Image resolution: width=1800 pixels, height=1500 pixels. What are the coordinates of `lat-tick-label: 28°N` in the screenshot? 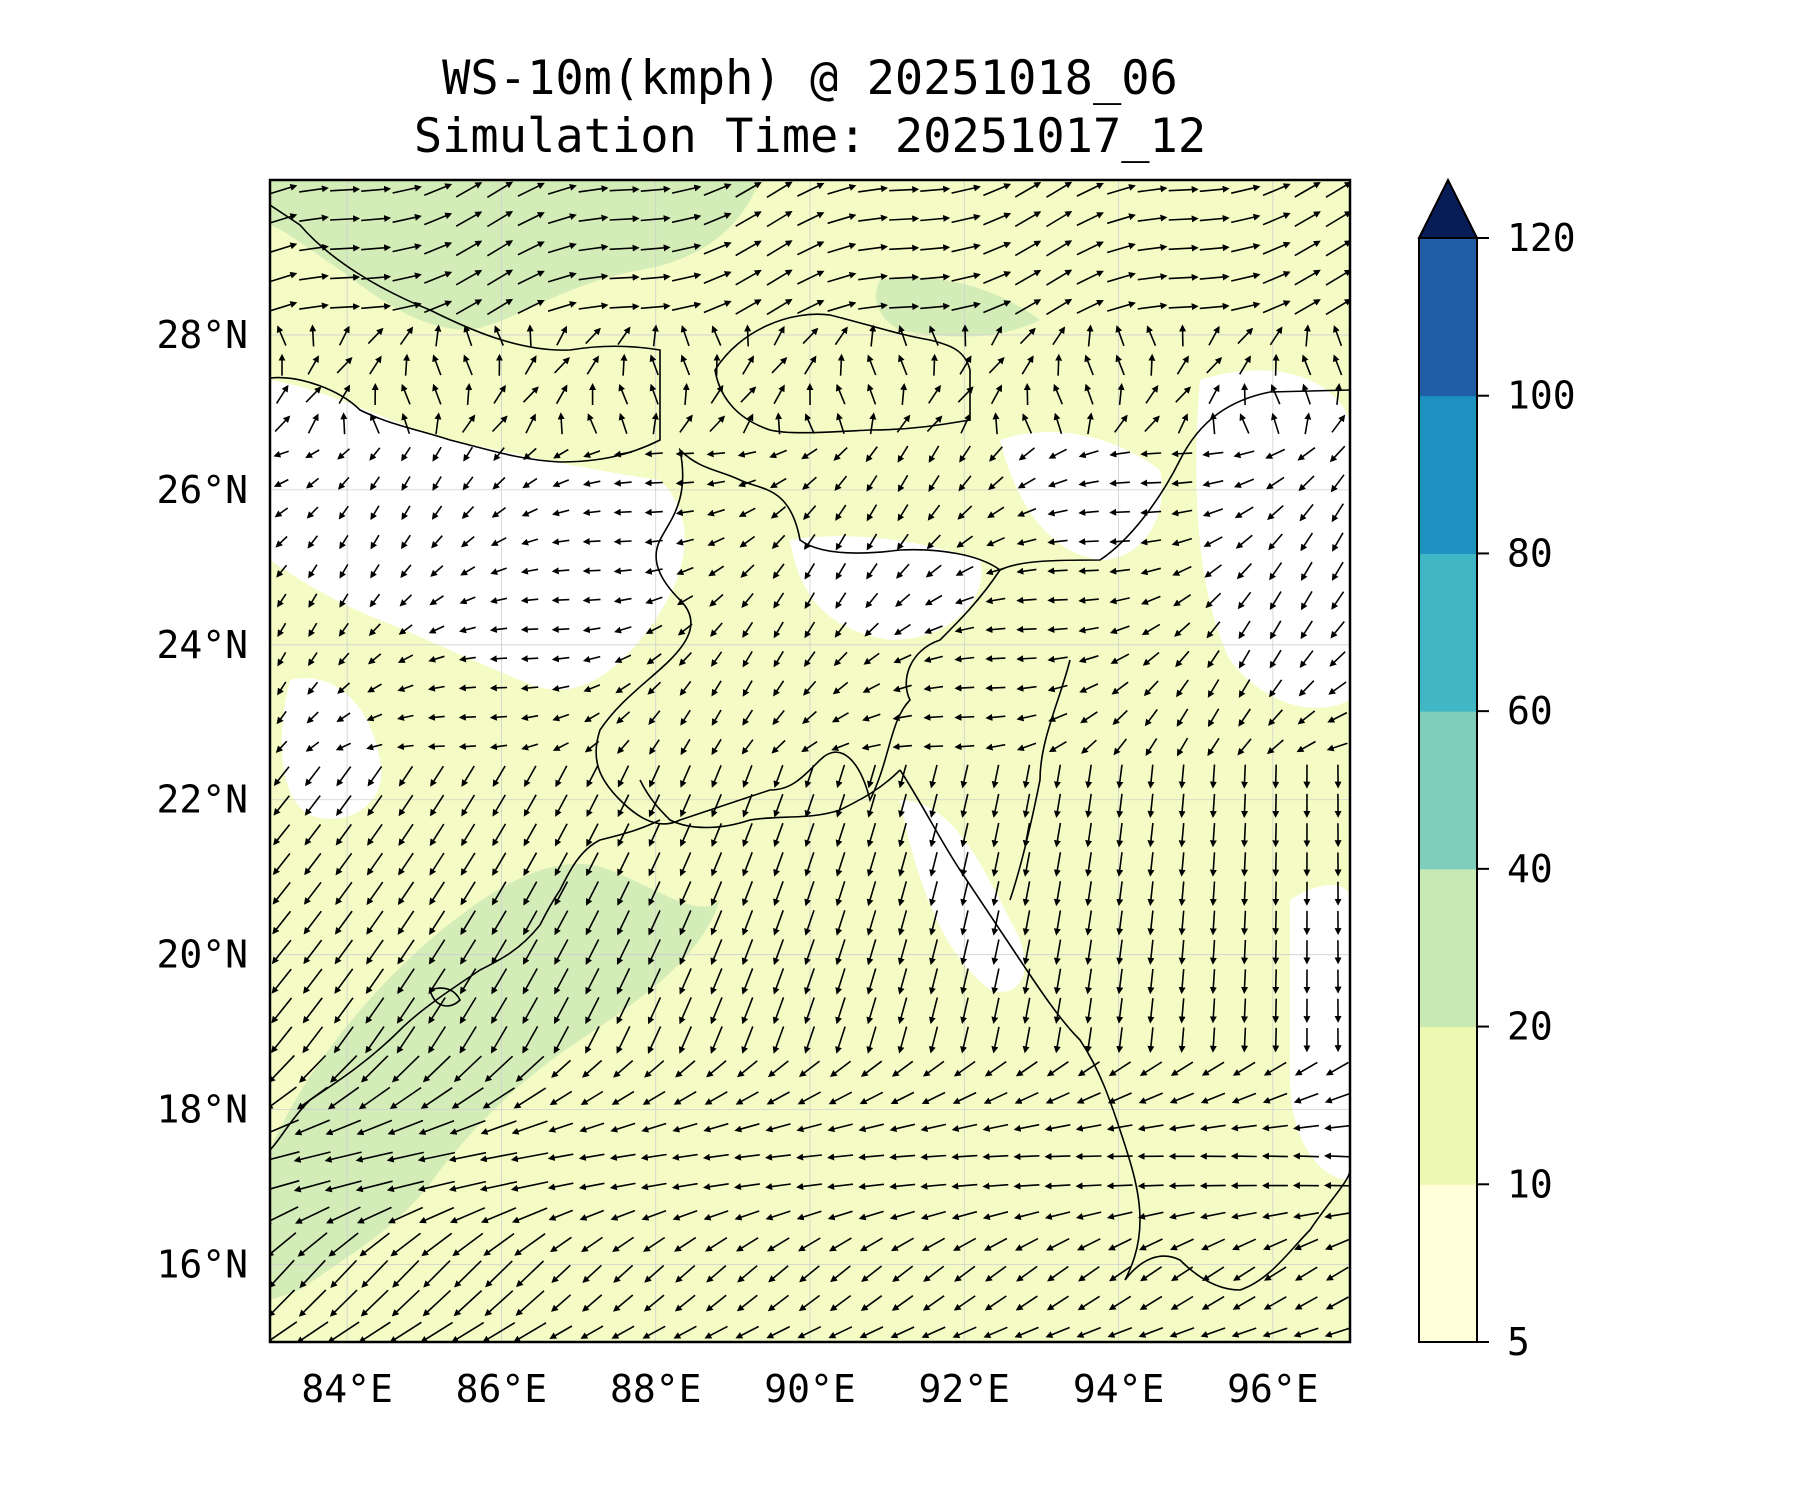 It's located at (202, 335).